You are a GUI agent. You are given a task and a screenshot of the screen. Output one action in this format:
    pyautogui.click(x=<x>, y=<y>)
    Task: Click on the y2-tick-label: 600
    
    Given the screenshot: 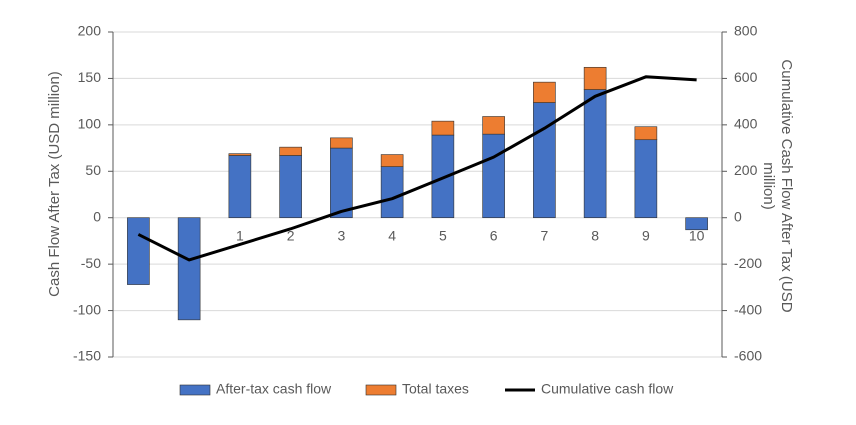 What is the action you would take?
    pyautogui.click(x=746, y=77)
    